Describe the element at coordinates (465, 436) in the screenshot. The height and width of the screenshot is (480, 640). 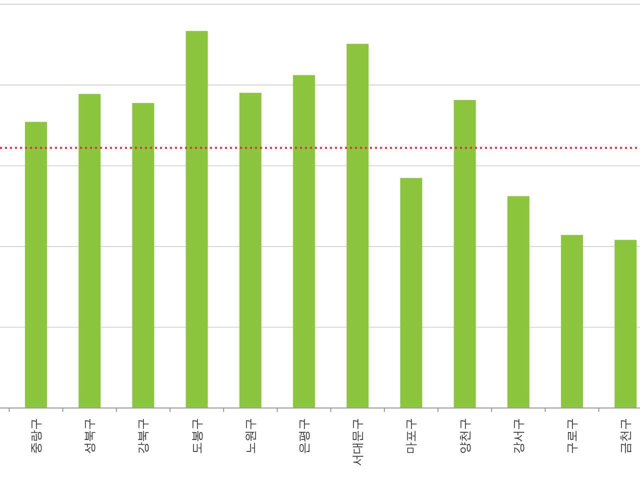
I see `x-tick-label: 양천구` at that location.